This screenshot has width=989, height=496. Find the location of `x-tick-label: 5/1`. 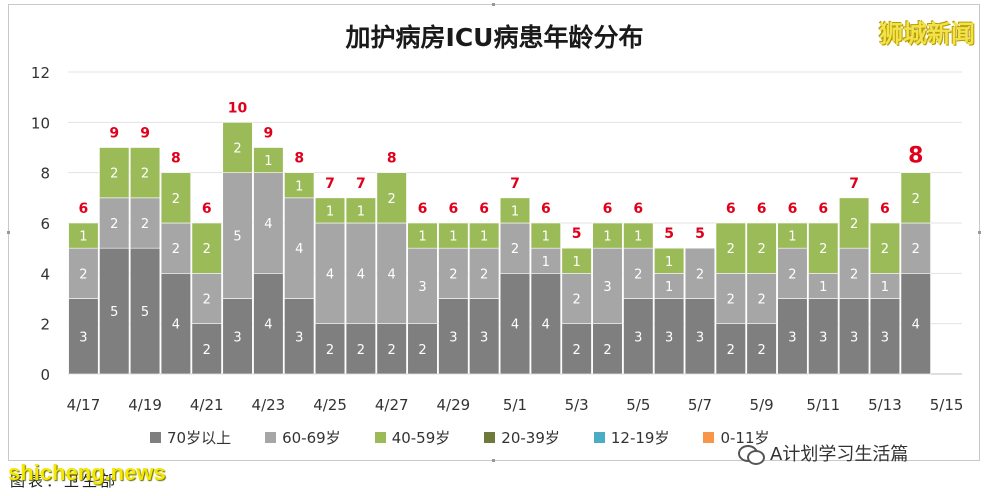

x-tick-label: 5/1 is located at coordinates (515, 405).